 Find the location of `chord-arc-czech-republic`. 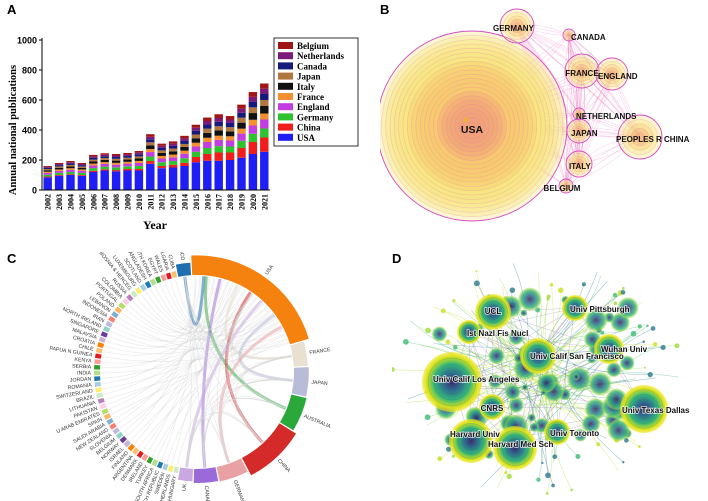

chord-arc-czech-republic is located at coordinates (160, 465).